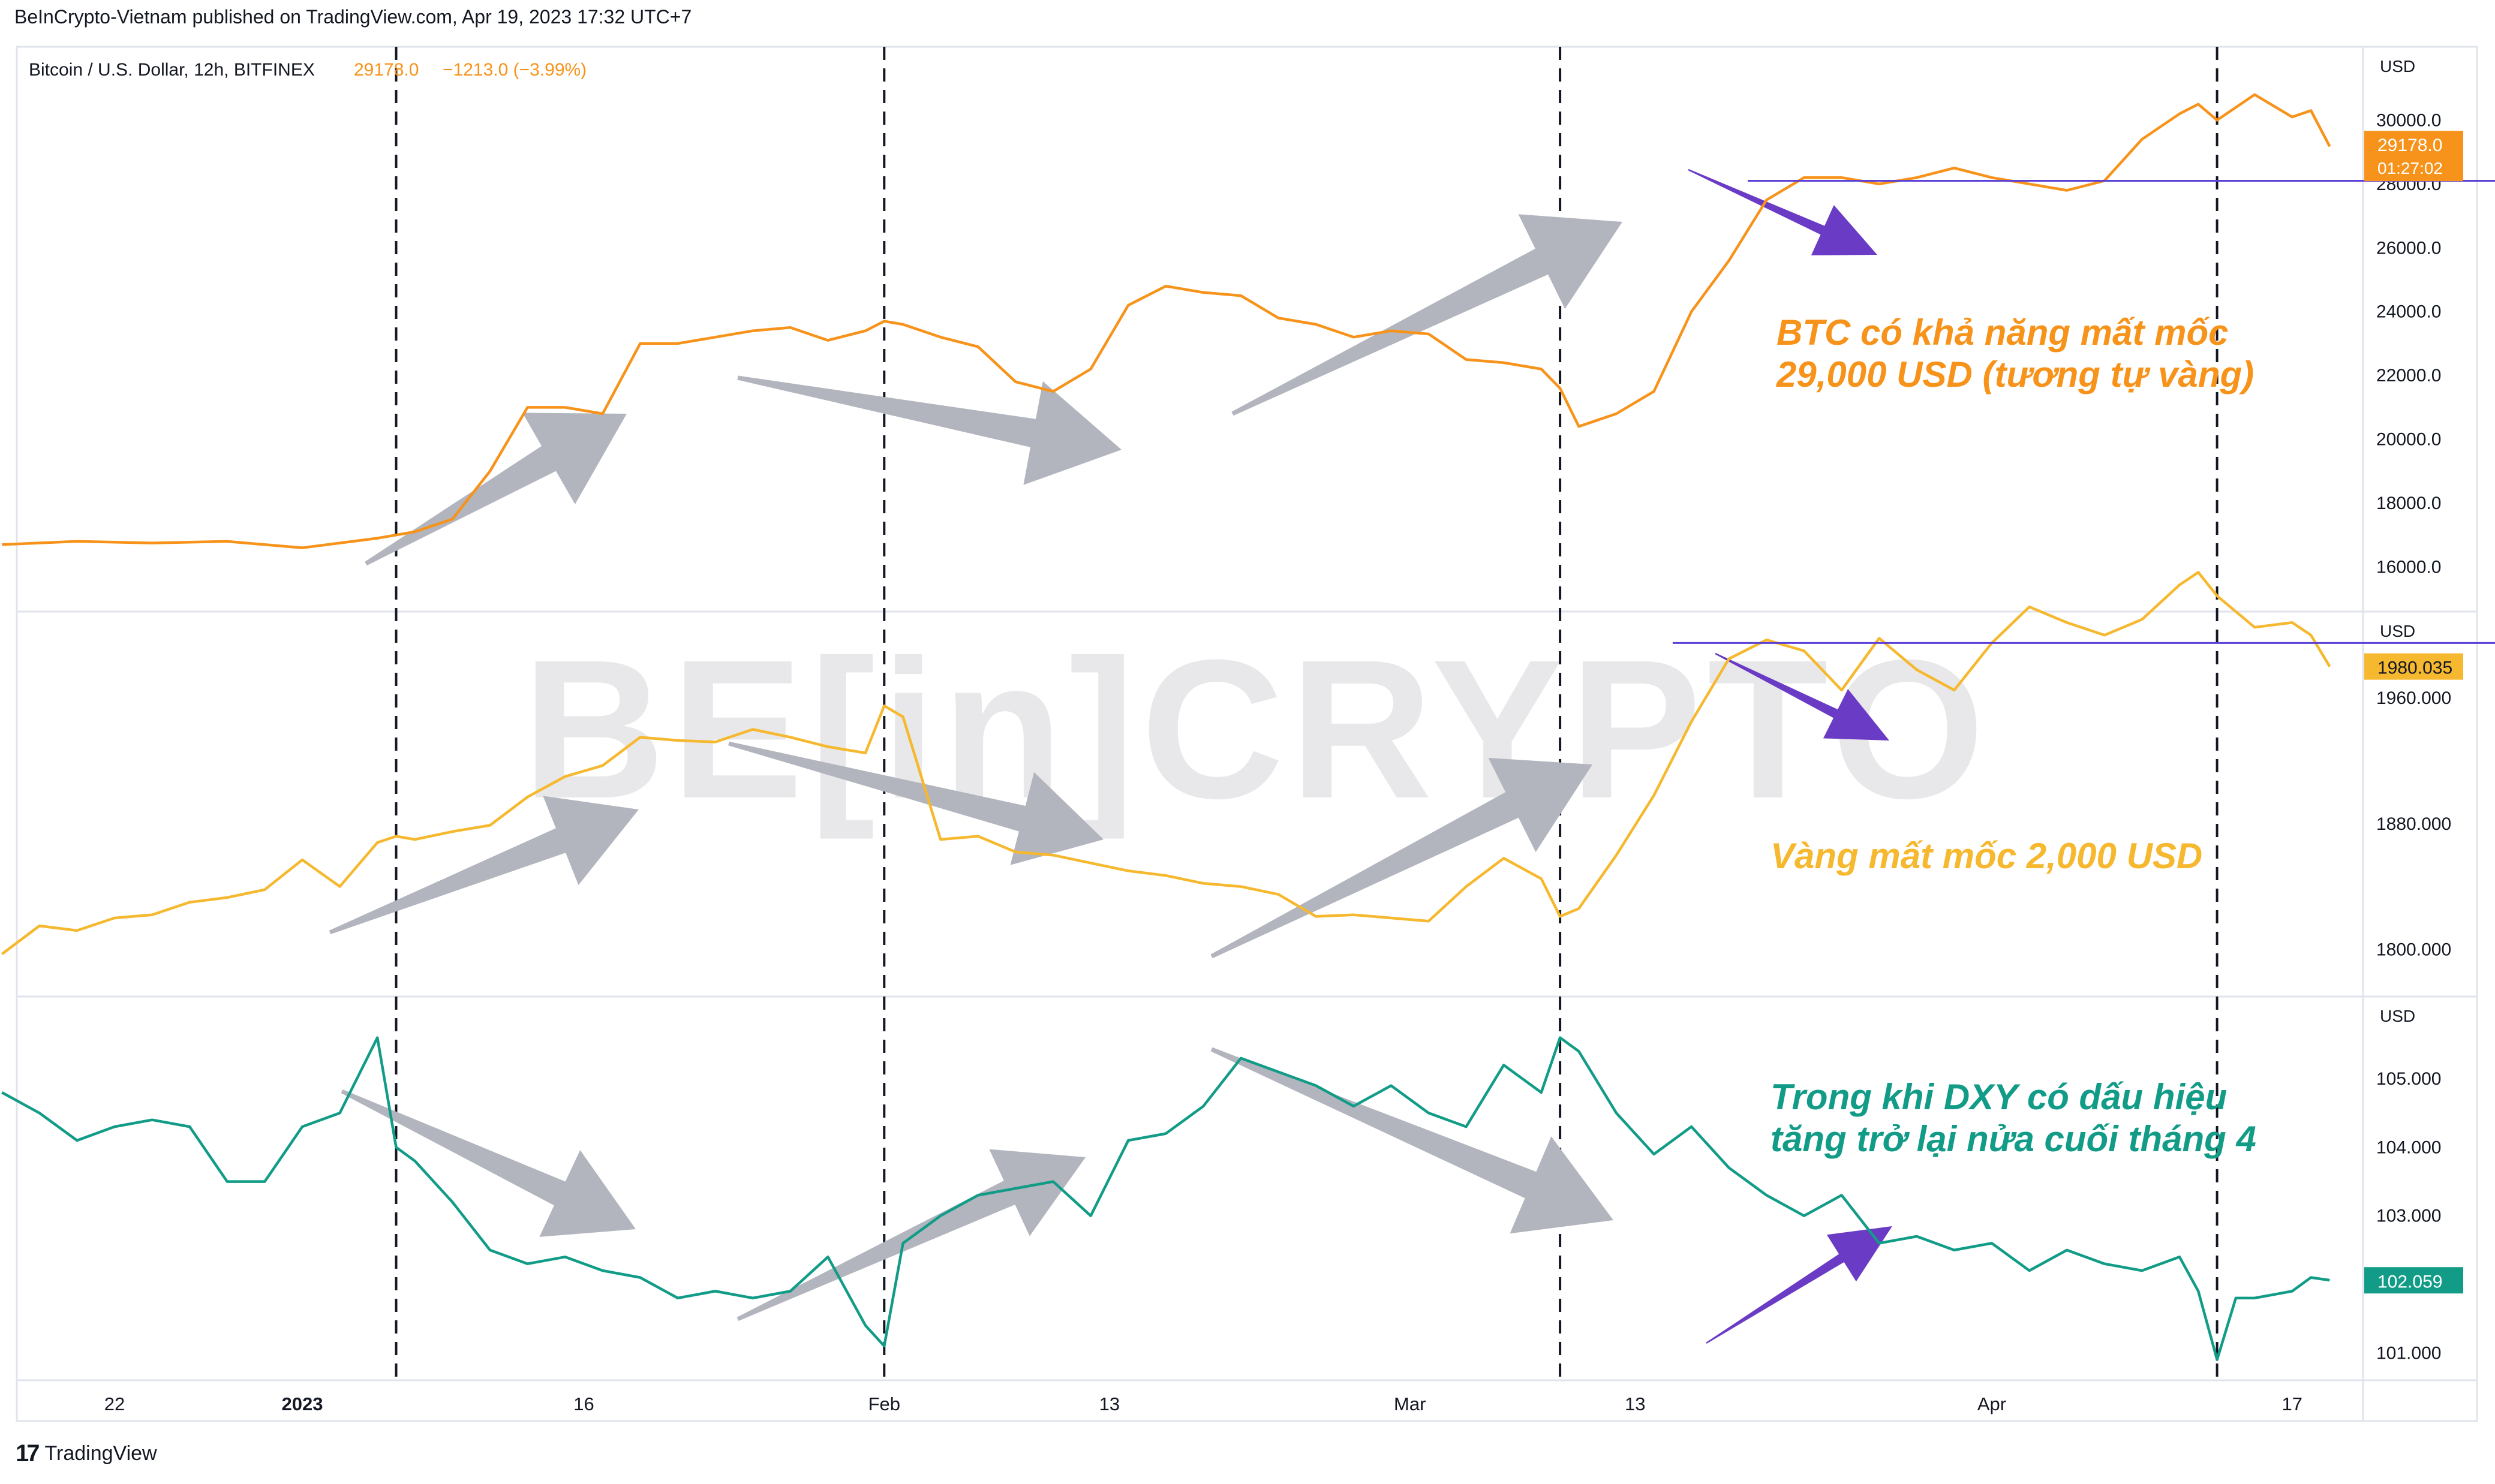 This screenshot has width=2495, height=1484. Describe the element at coordinates (2292, 1403) in the screenshot. I see `x-tick-label: 17` at that location.